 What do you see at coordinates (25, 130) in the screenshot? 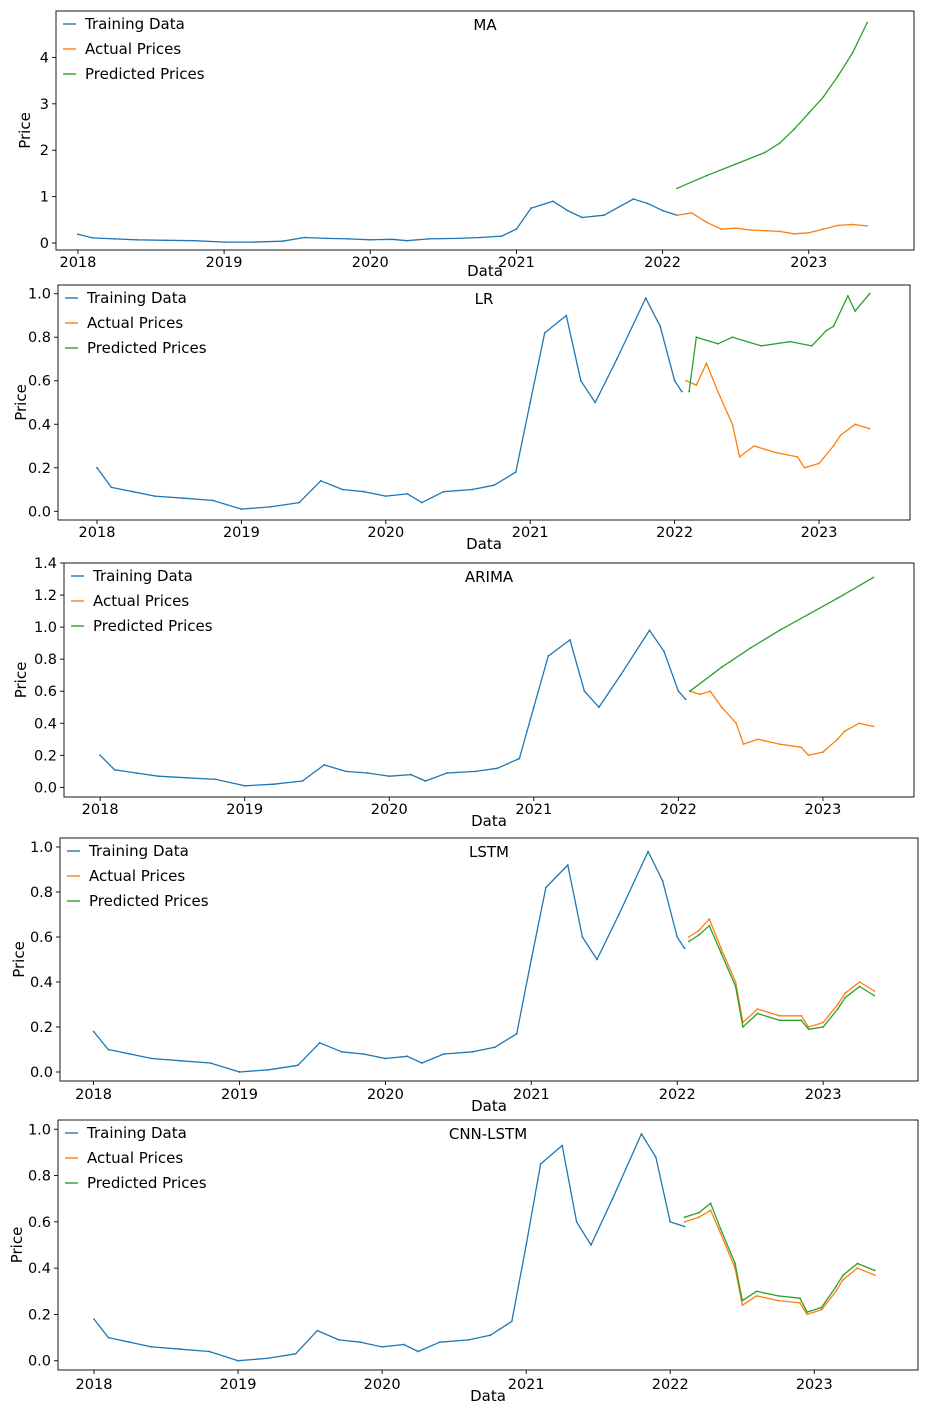
I see `y-axis-label: Price` at bounding box center [25, 130].